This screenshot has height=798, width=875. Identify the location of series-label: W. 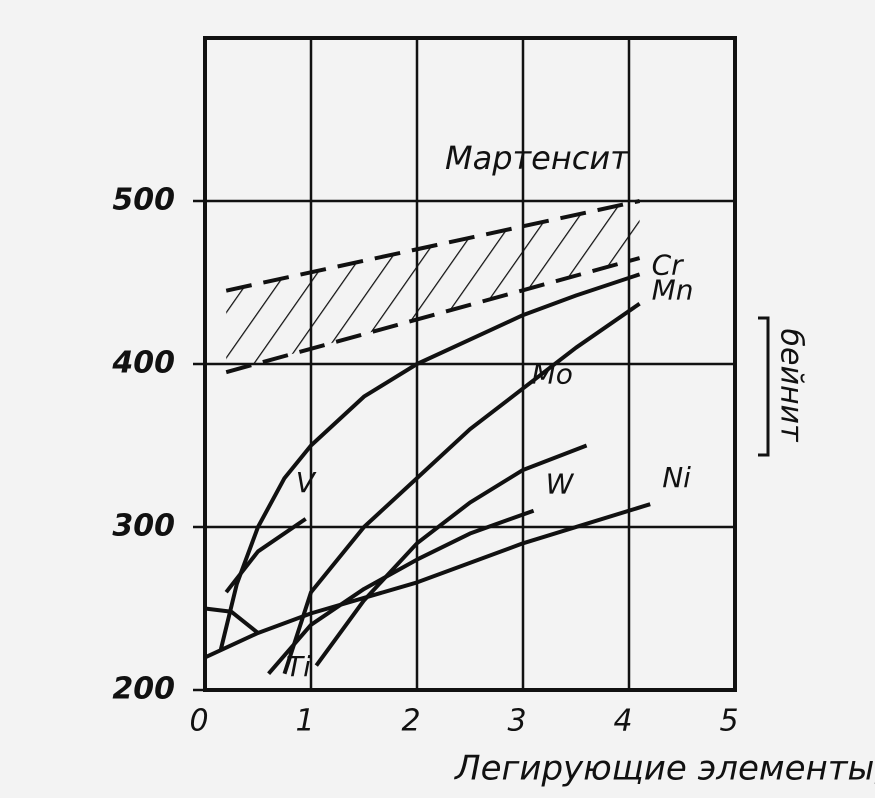
(560, 484).